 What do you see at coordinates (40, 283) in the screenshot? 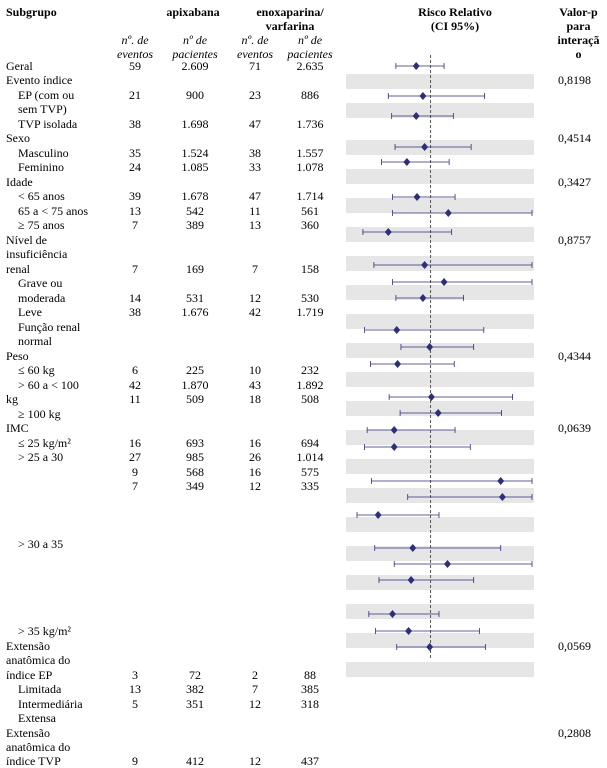
I see `label-grave-1: Grave ou` at bounding box center [40, 283].